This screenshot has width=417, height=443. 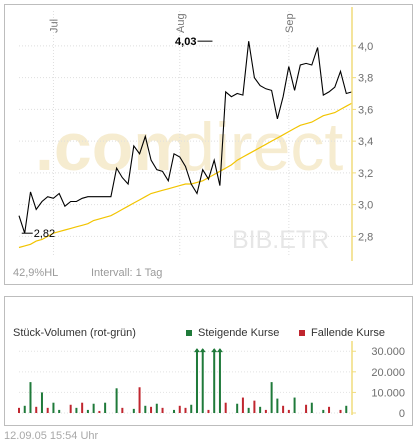 I want to click on price-tick-label: 3,2, so click(x=365, y=174).